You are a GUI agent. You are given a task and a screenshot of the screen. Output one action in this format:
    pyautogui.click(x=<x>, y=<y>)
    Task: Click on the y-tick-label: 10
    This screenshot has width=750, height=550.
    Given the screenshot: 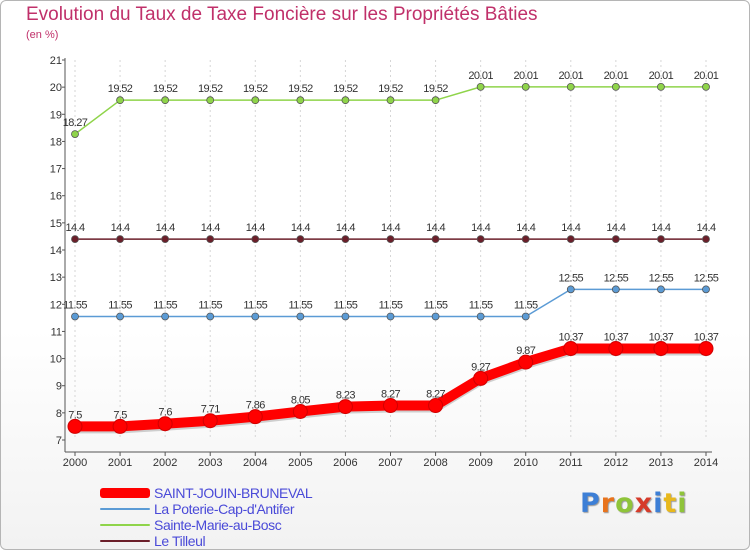 What is the action you would take?
    pyautogui.click(x=56, y=360)
    